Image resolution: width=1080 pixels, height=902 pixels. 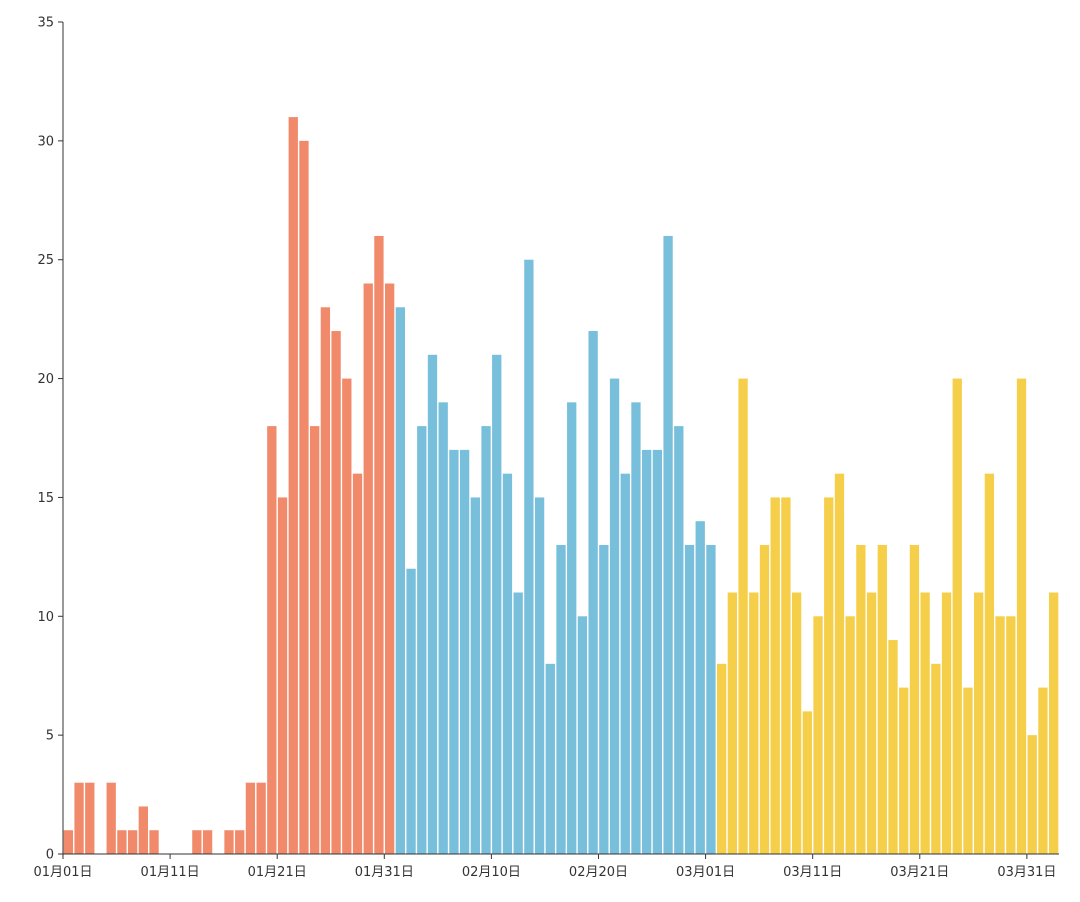 I want to click on x-tick-label: 02月10日, so click(x=491, y=872).